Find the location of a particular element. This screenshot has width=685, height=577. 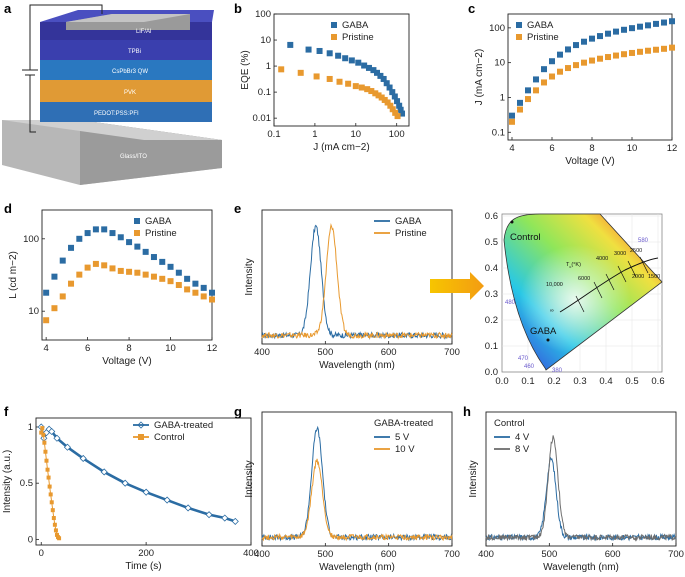

pvk-layer is located at coordinates (126, 91).